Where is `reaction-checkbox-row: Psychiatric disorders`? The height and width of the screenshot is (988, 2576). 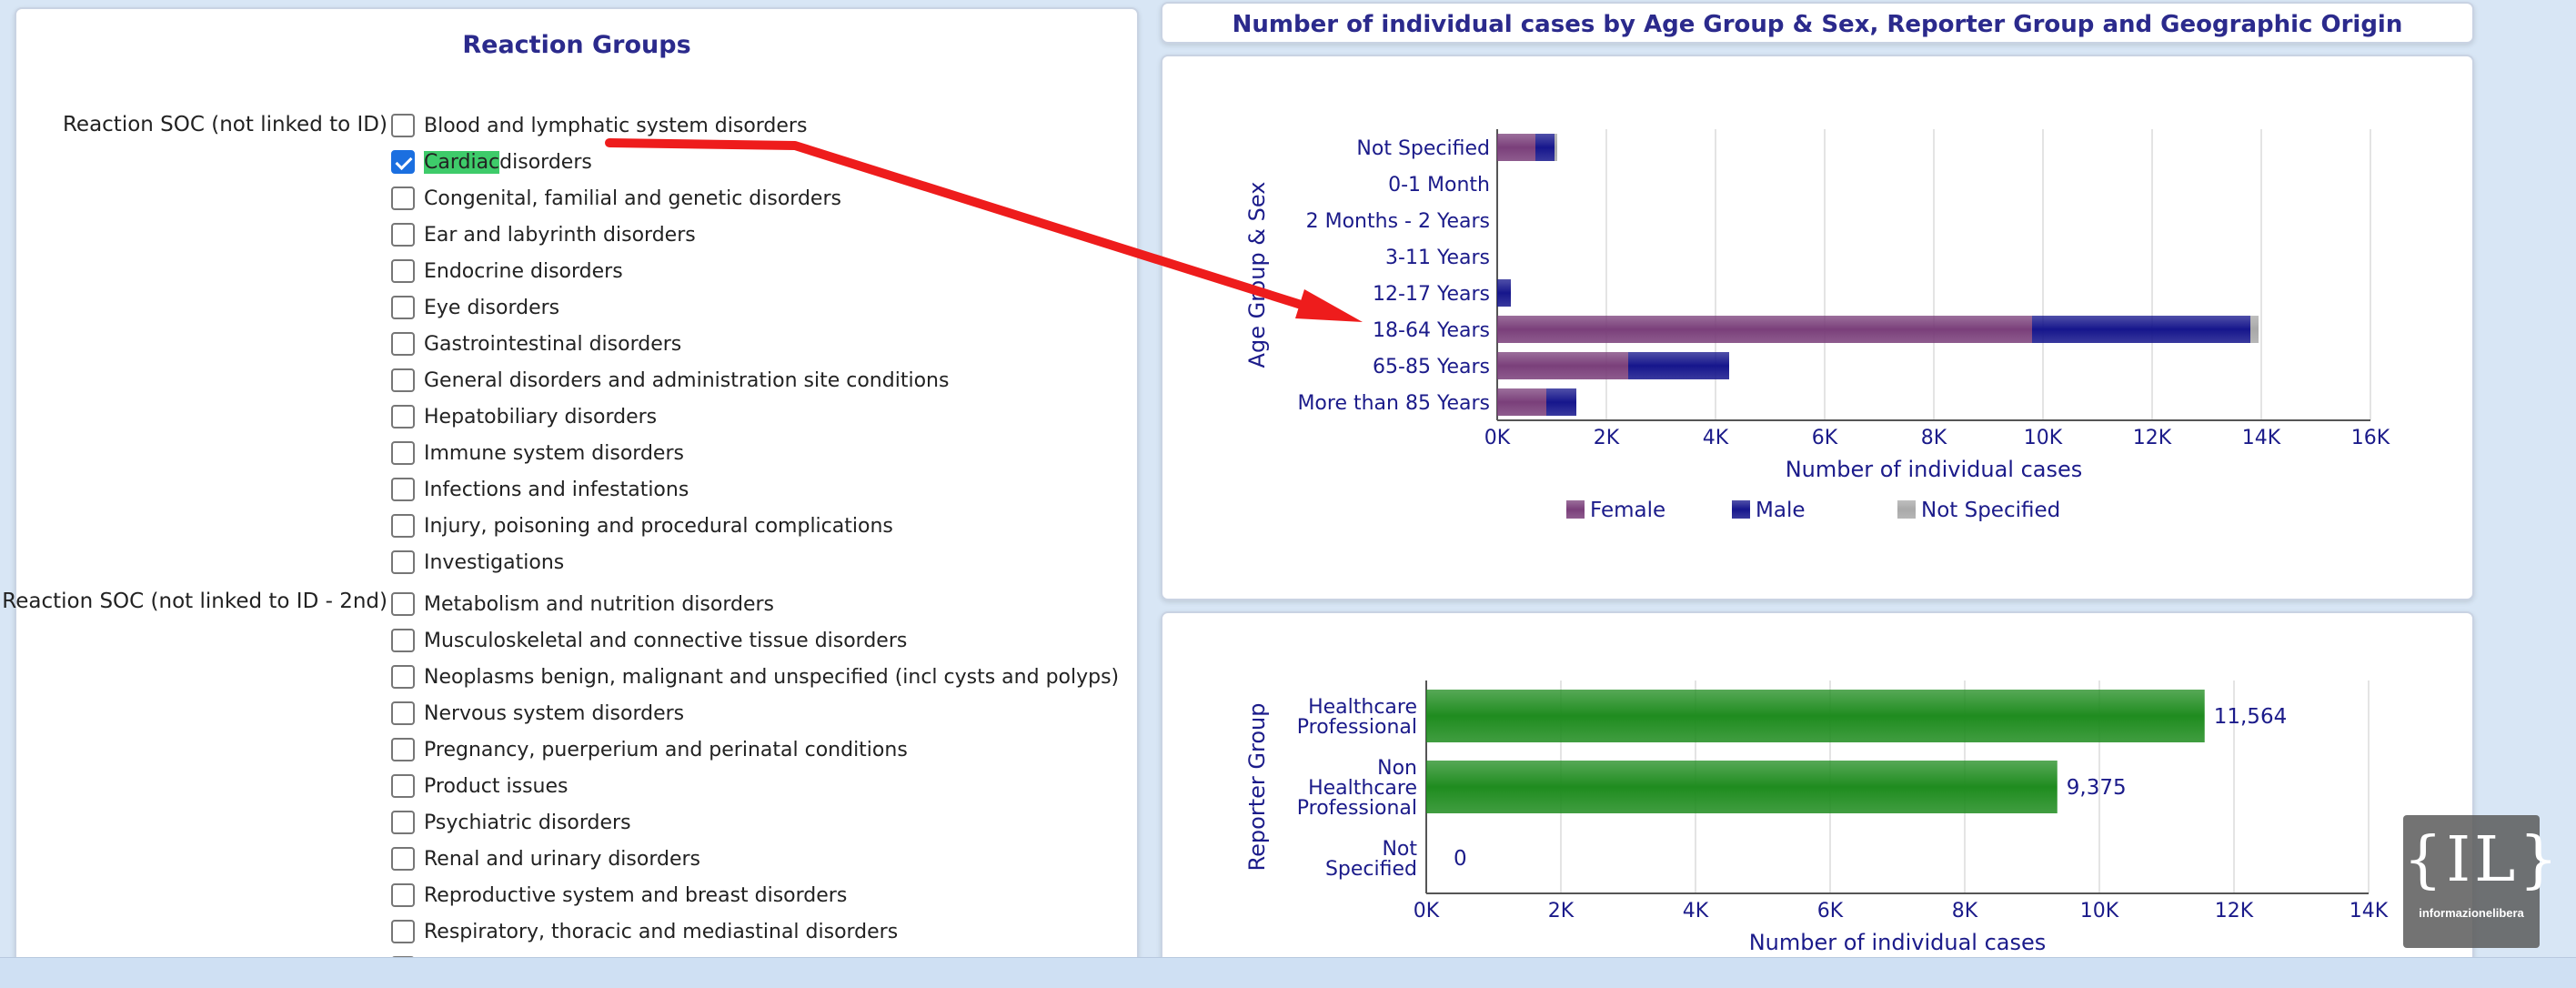
reaction-checkbox-row: Psychiatric disorders is located at coordinates (511, 823).